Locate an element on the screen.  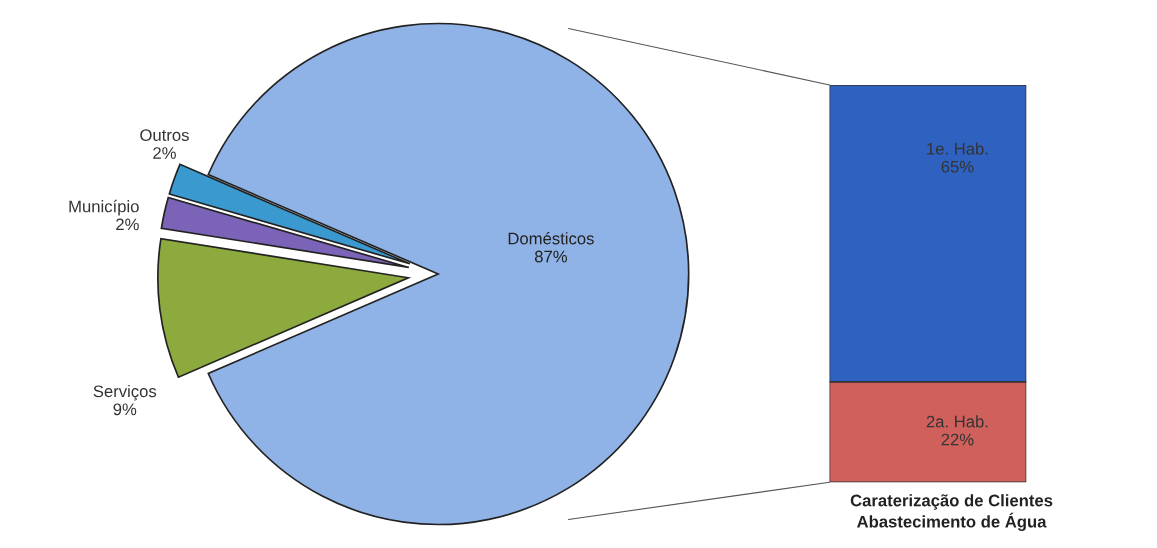
slice-label: Domésticos is located at coordinates (551, 238).